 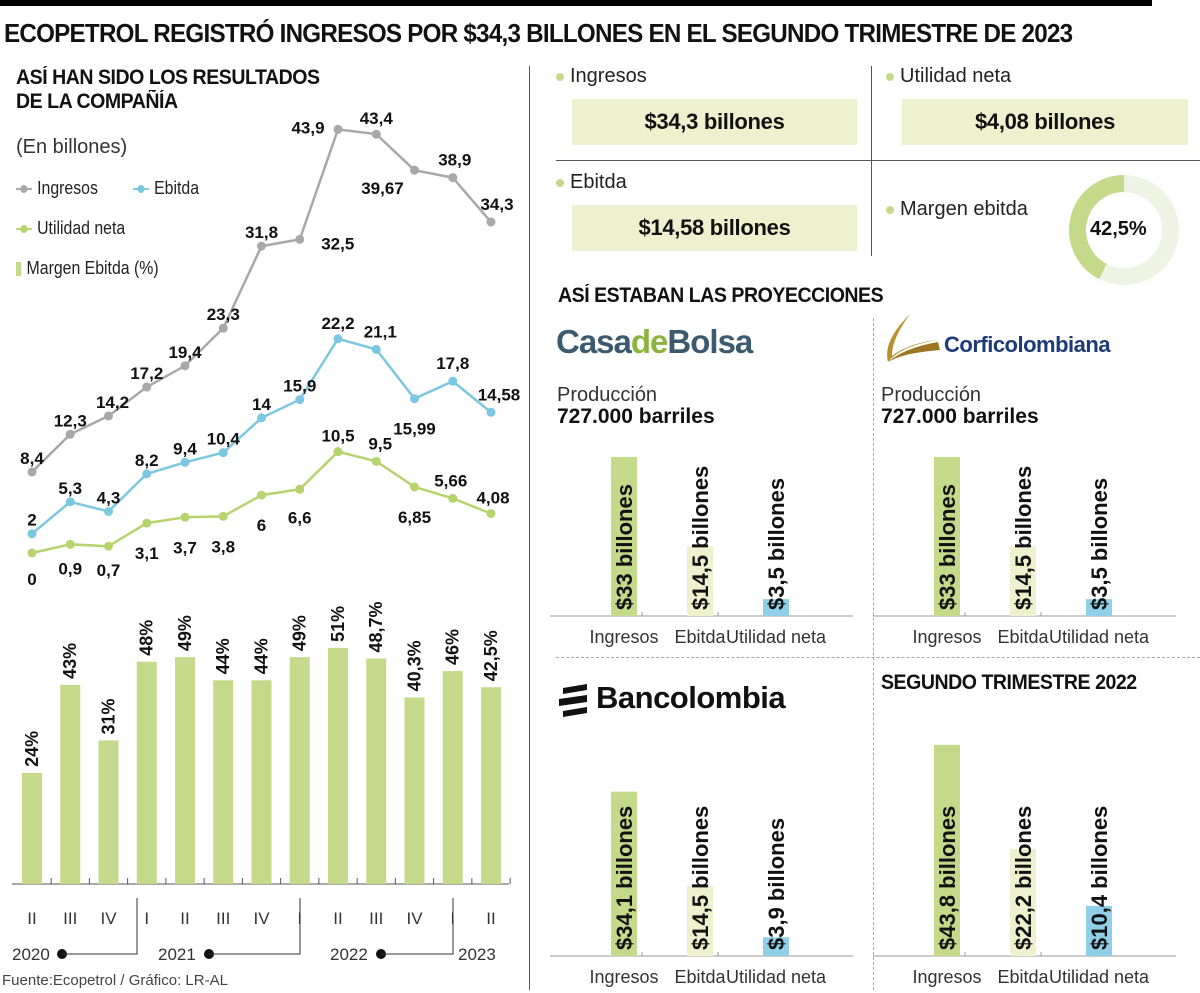 I want to click on data-label: 39,67, so click(x=382, y=188).